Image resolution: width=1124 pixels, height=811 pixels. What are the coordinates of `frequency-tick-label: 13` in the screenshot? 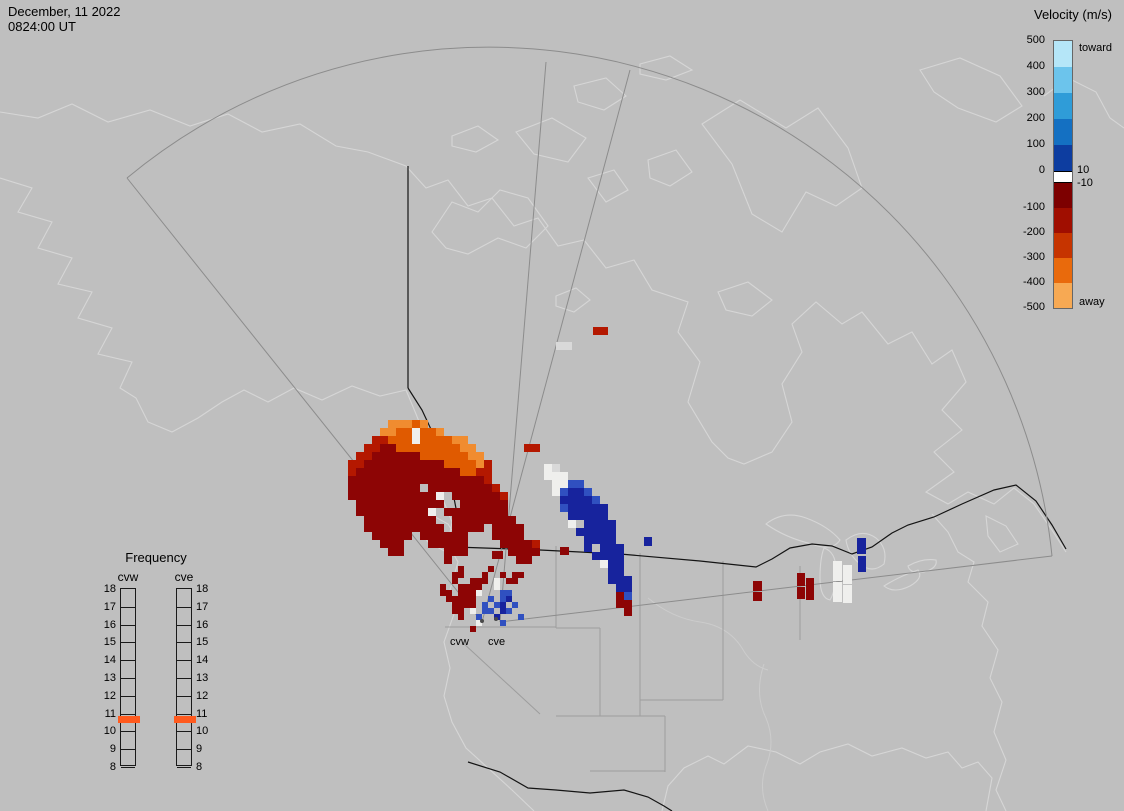 It's located at (202, 678).